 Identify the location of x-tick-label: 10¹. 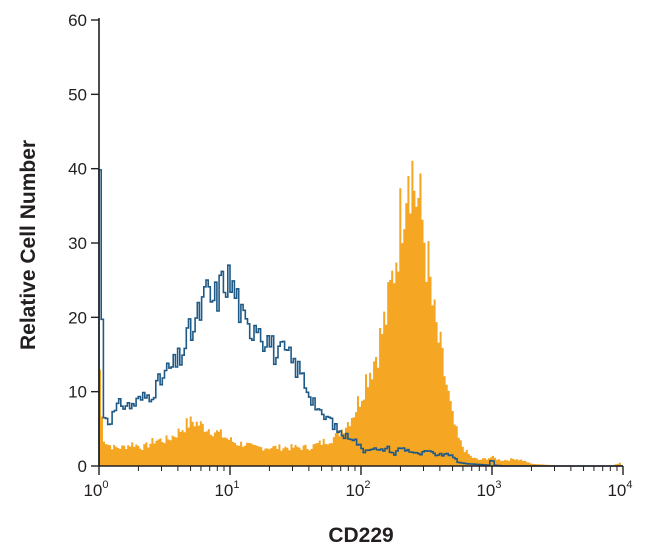
(226, 489).